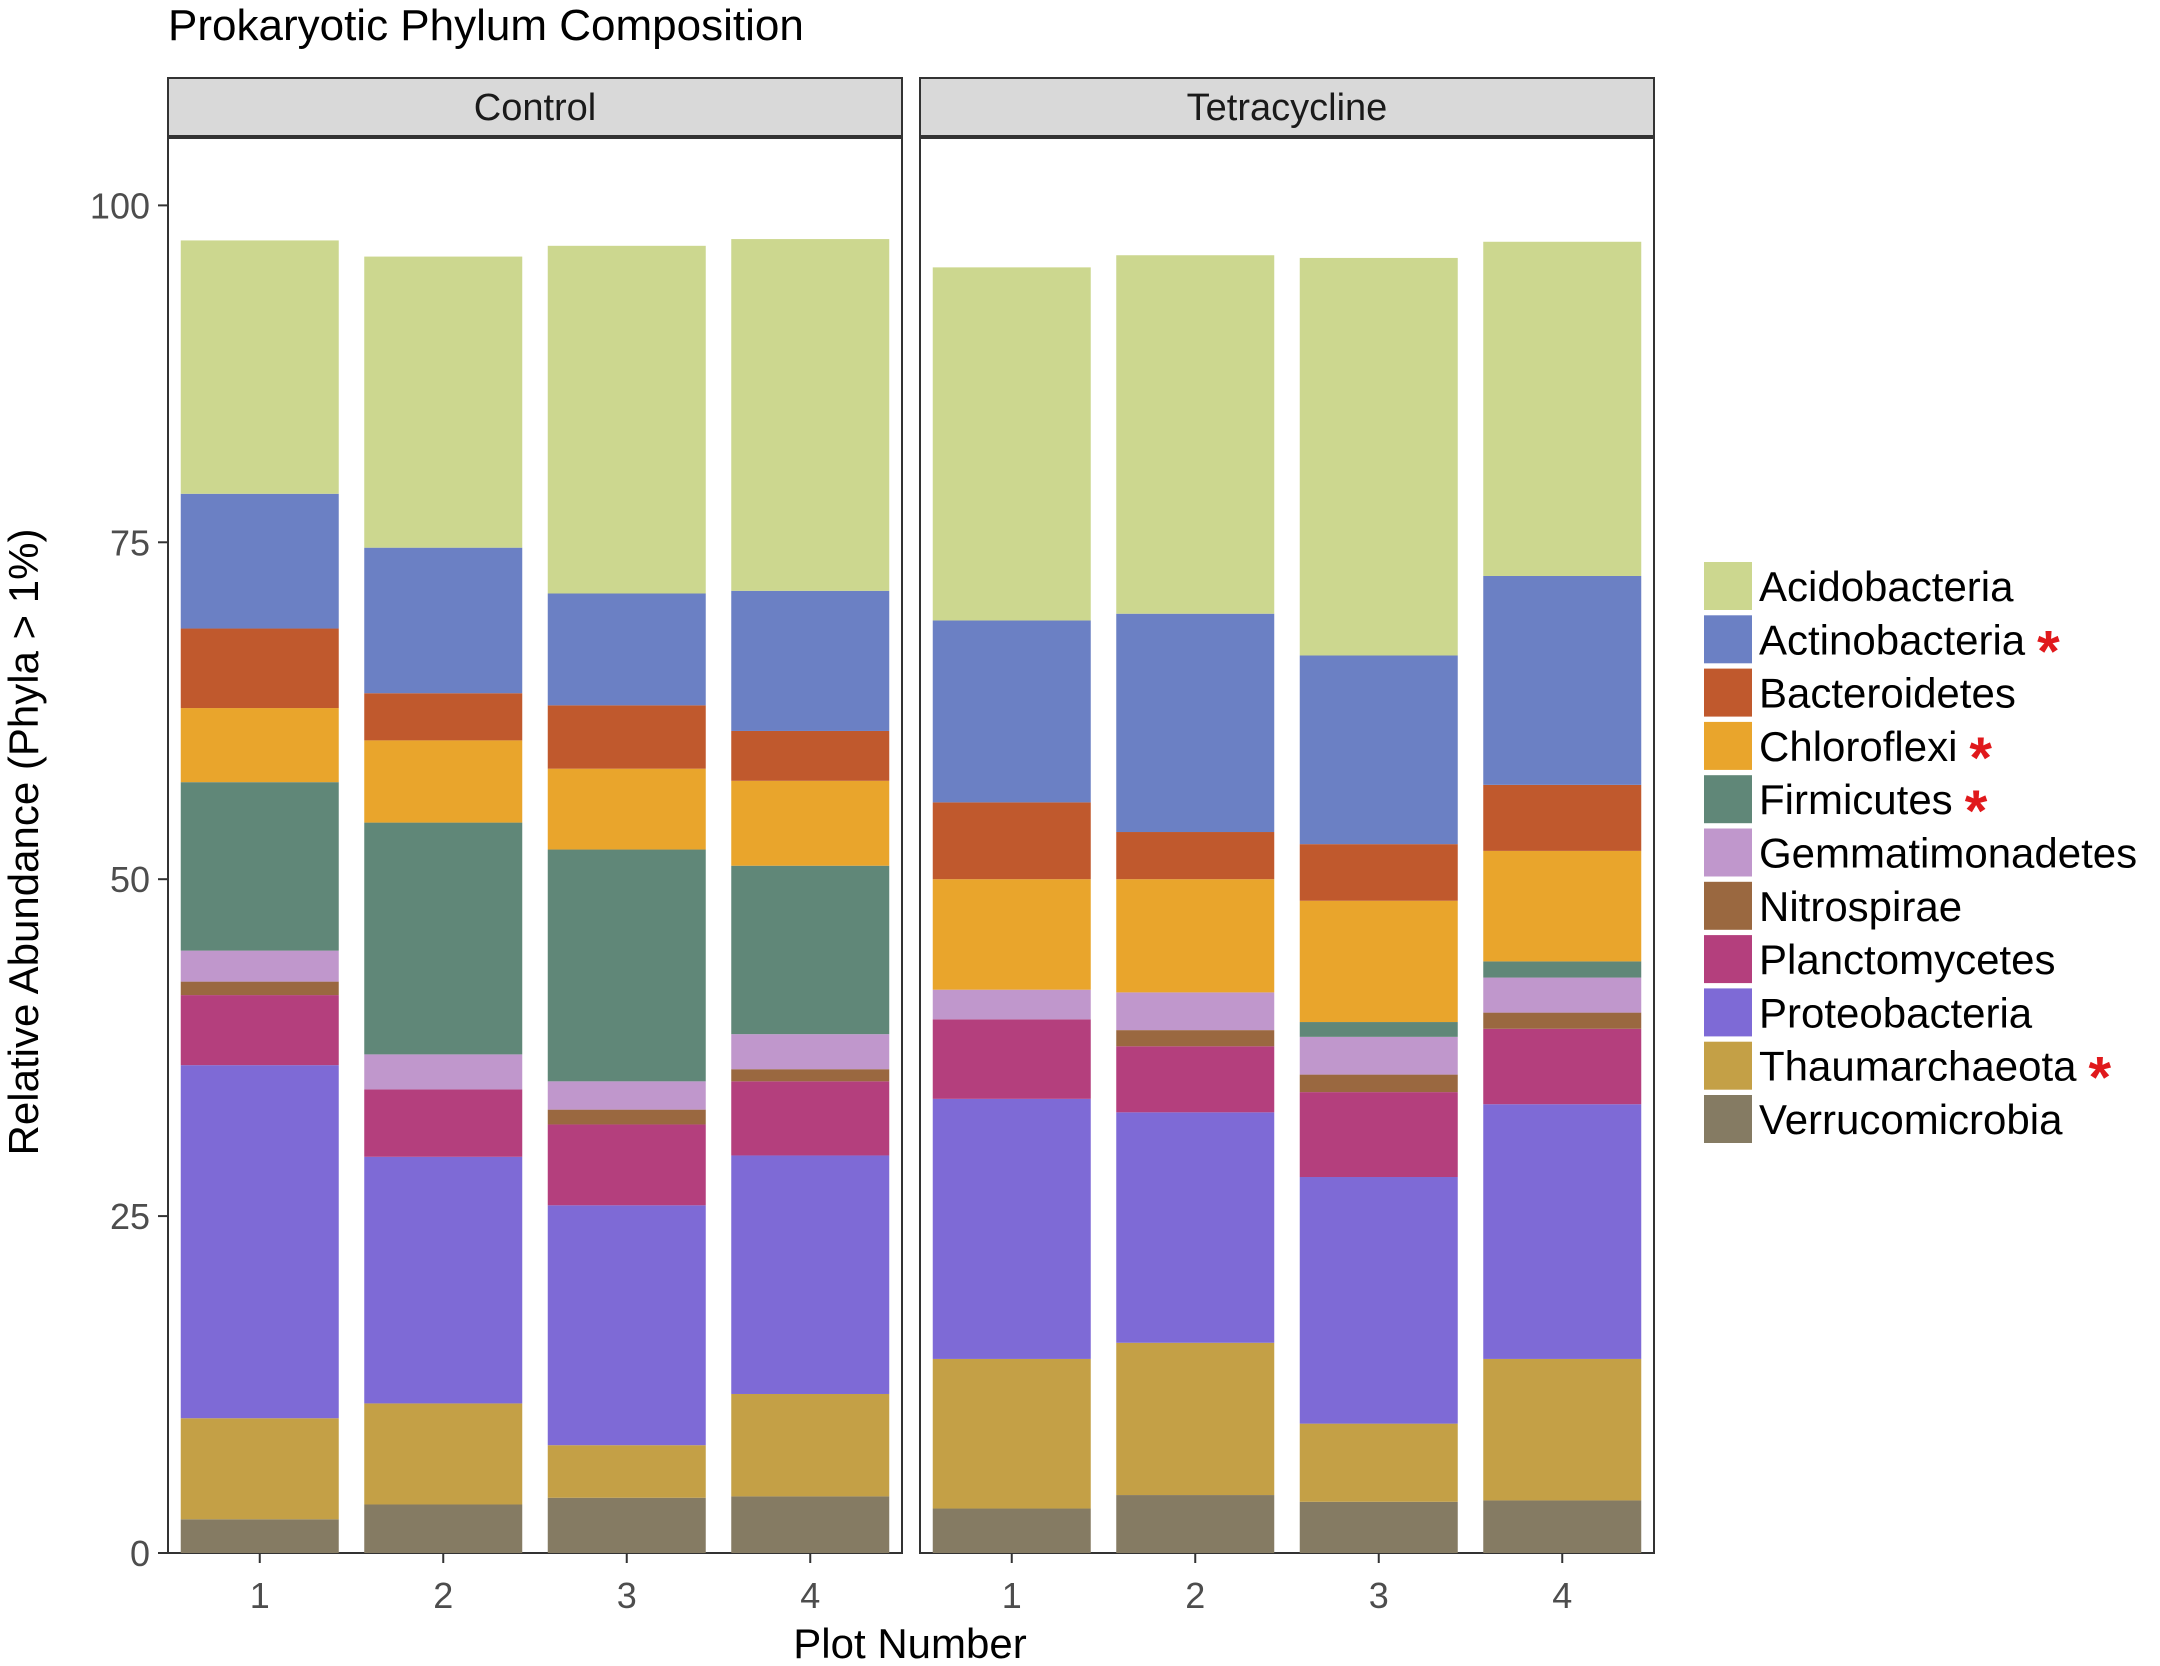 Image resolution: width=2160 pixels, height=1666 pixels. I want to click on y-tick-label: 100, so click(120, 205).